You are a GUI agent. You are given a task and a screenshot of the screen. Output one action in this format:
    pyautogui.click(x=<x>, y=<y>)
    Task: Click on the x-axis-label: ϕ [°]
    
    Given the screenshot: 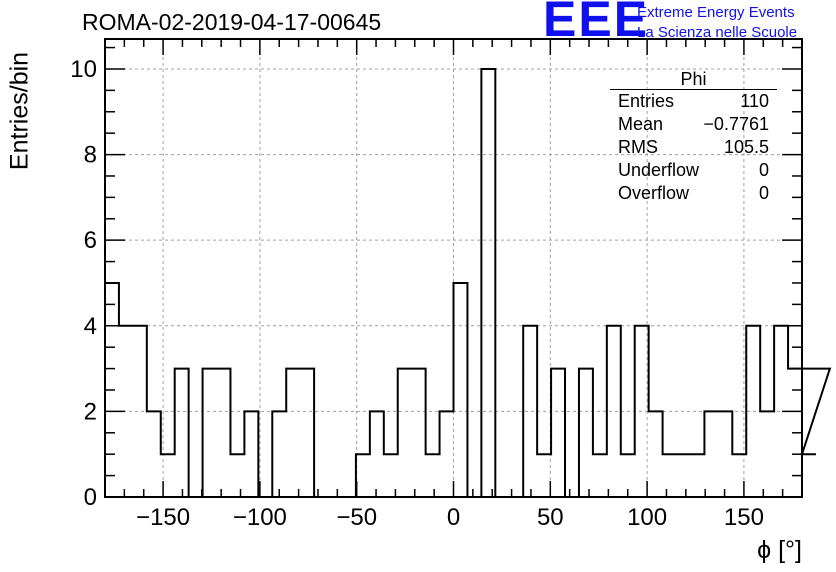 What is the action you would take?
    pyautogui.click(x=779, y=550)
    